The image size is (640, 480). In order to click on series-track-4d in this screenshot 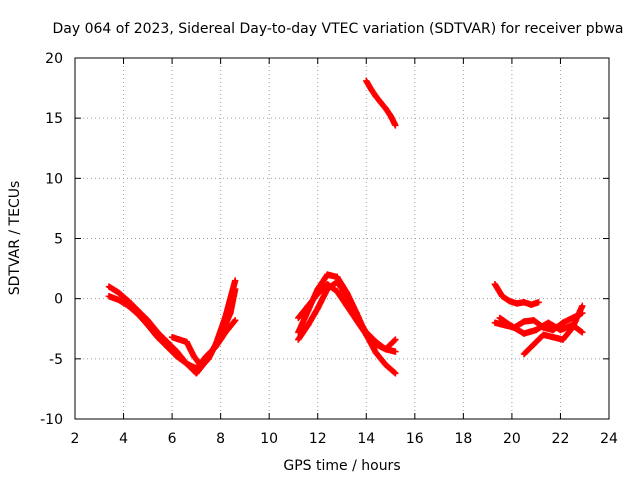, I will do `click(541, 325)`.